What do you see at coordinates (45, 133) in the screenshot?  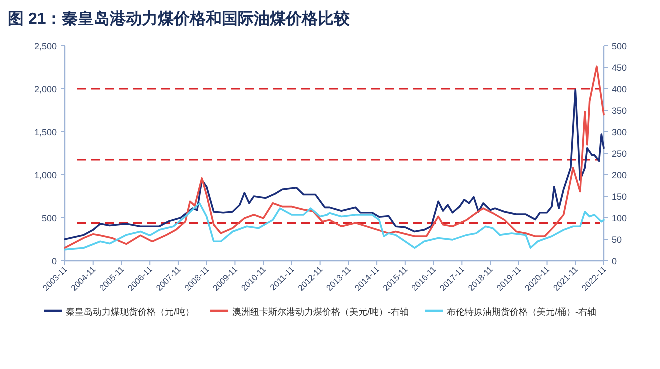 I see `y-tick-label: 1,500` at bounding box center [45, 133].